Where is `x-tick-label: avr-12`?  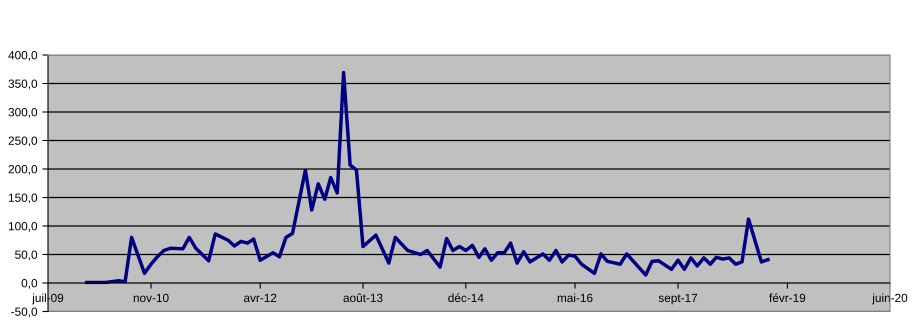 x-tick-label: avr-12 is located at coordinates (260, 298).